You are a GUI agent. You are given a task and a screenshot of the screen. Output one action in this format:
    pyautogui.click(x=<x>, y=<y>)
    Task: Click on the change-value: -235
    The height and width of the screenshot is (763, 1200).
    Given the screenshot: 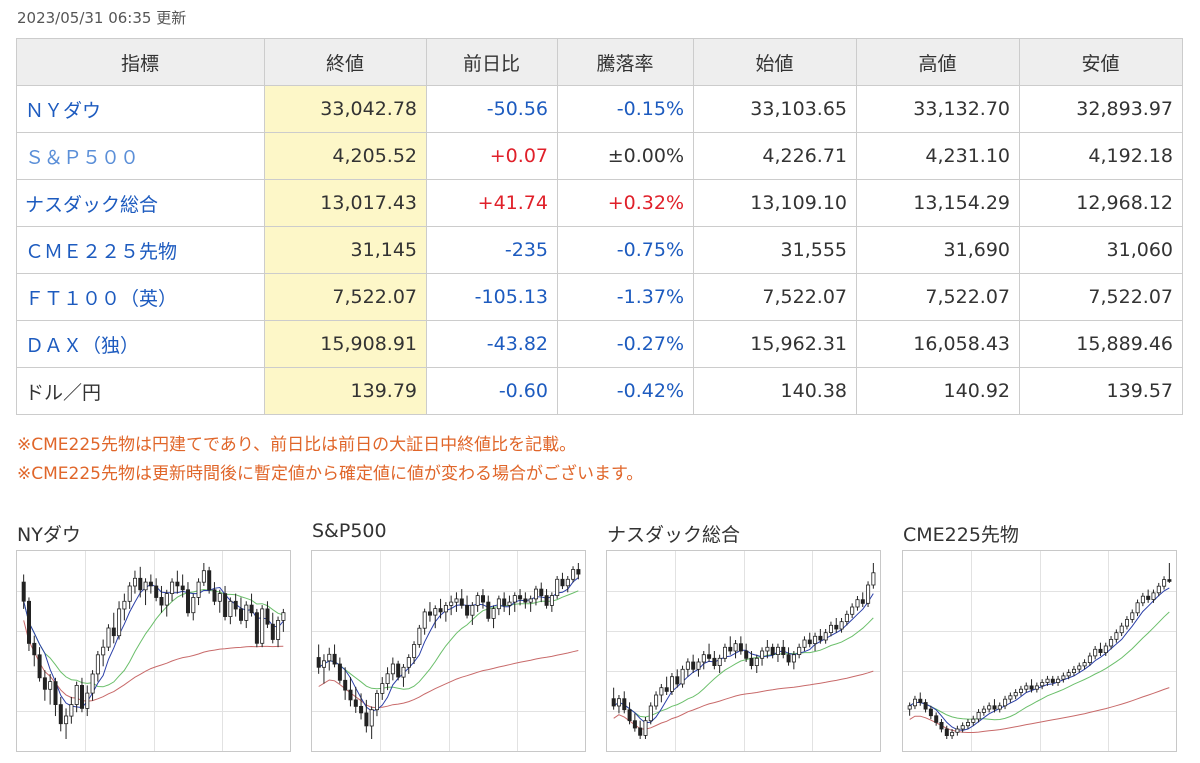 What is the action you would take?
    pyautogui.click(x=492, y=250)
    